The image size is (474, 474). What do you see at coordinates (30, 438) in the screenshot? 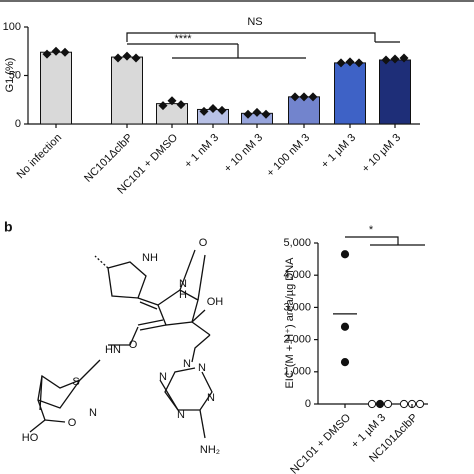
I see `atom-label: HO` at bounding box center [30, 438].